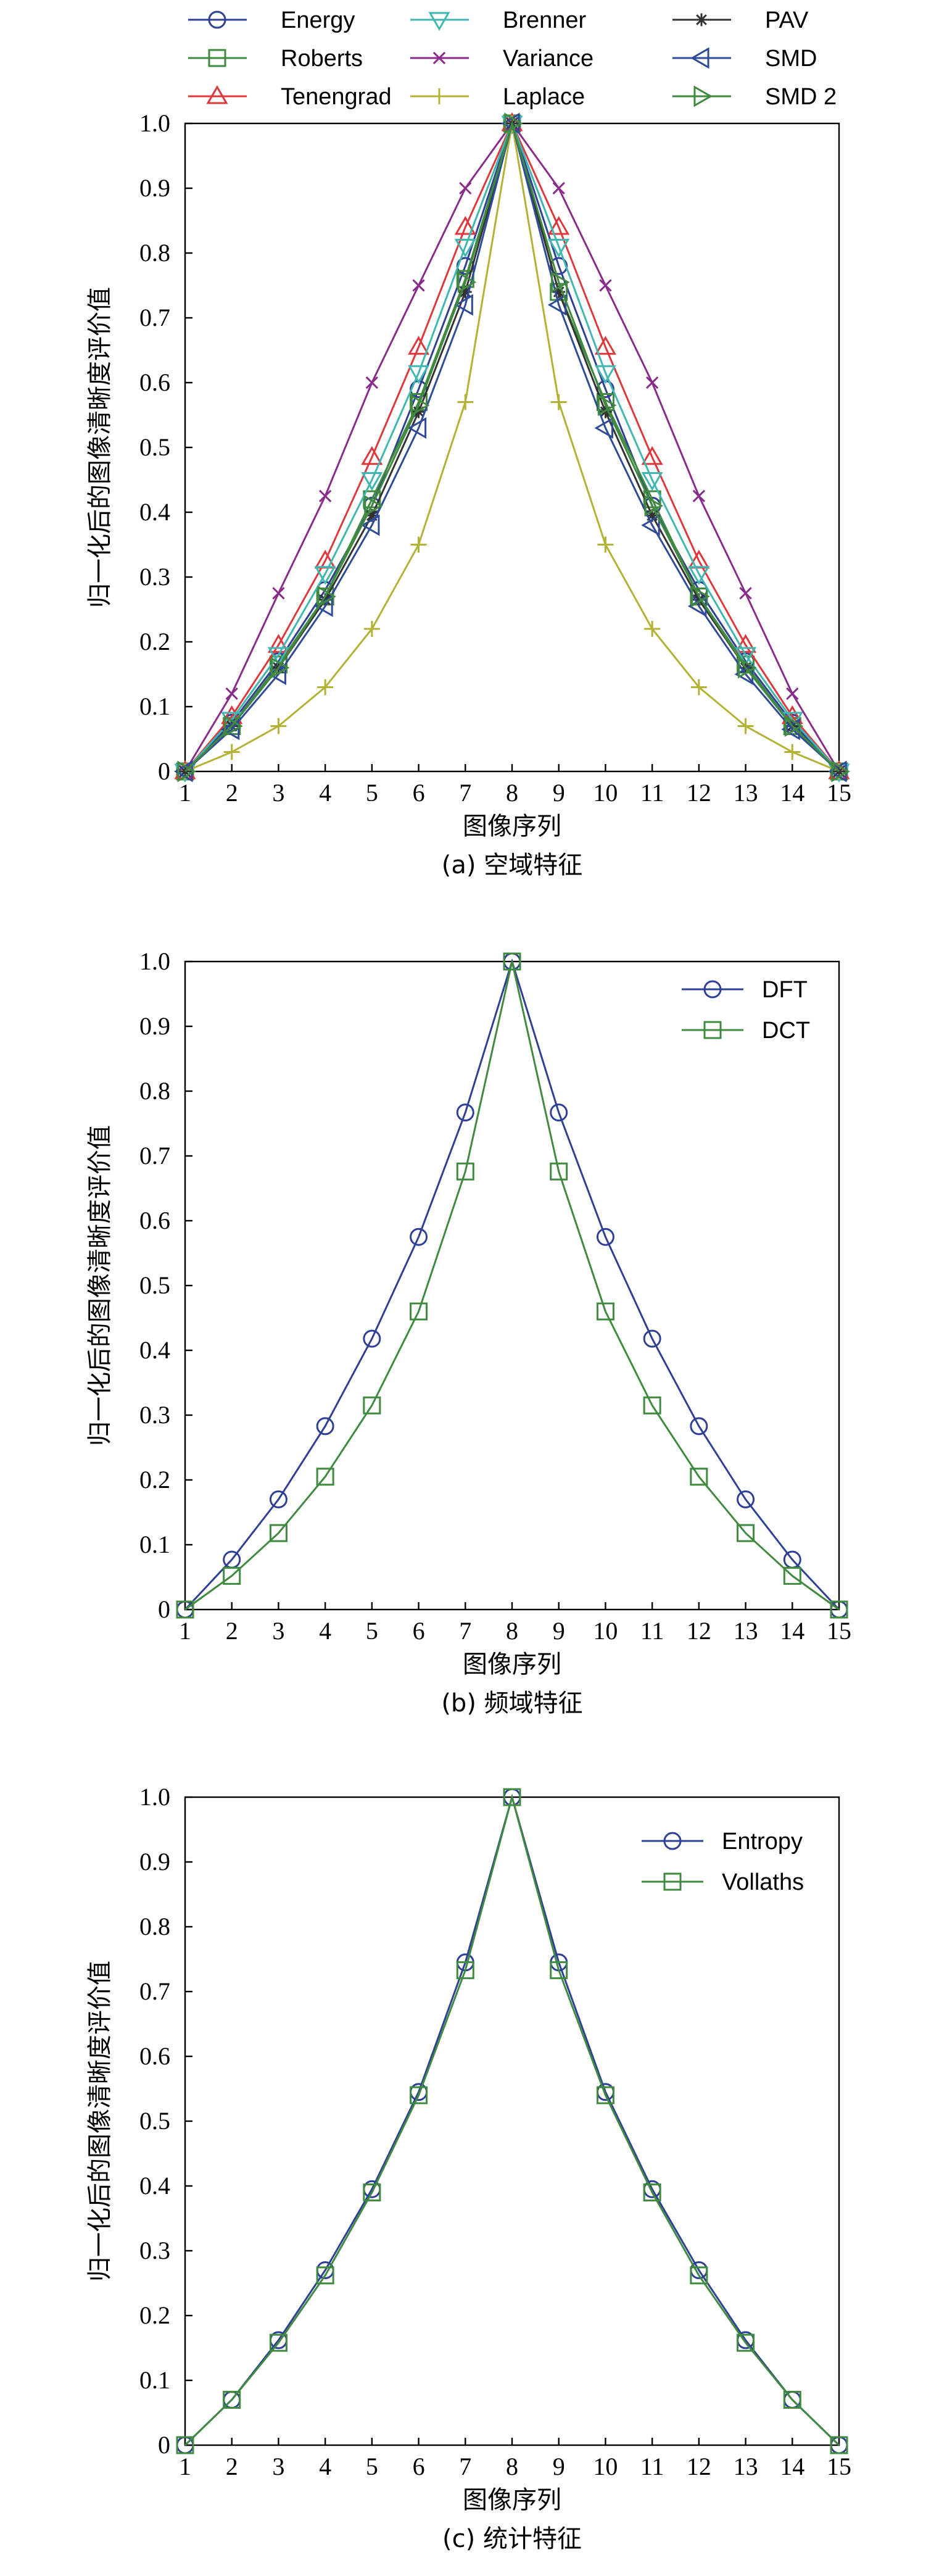 Image resolution: width=947 pixels, height=2576 pixels. Describe the element at coordinates (548, 59) in the screenshot. I see `legend-label-variance: Variance` at that location.